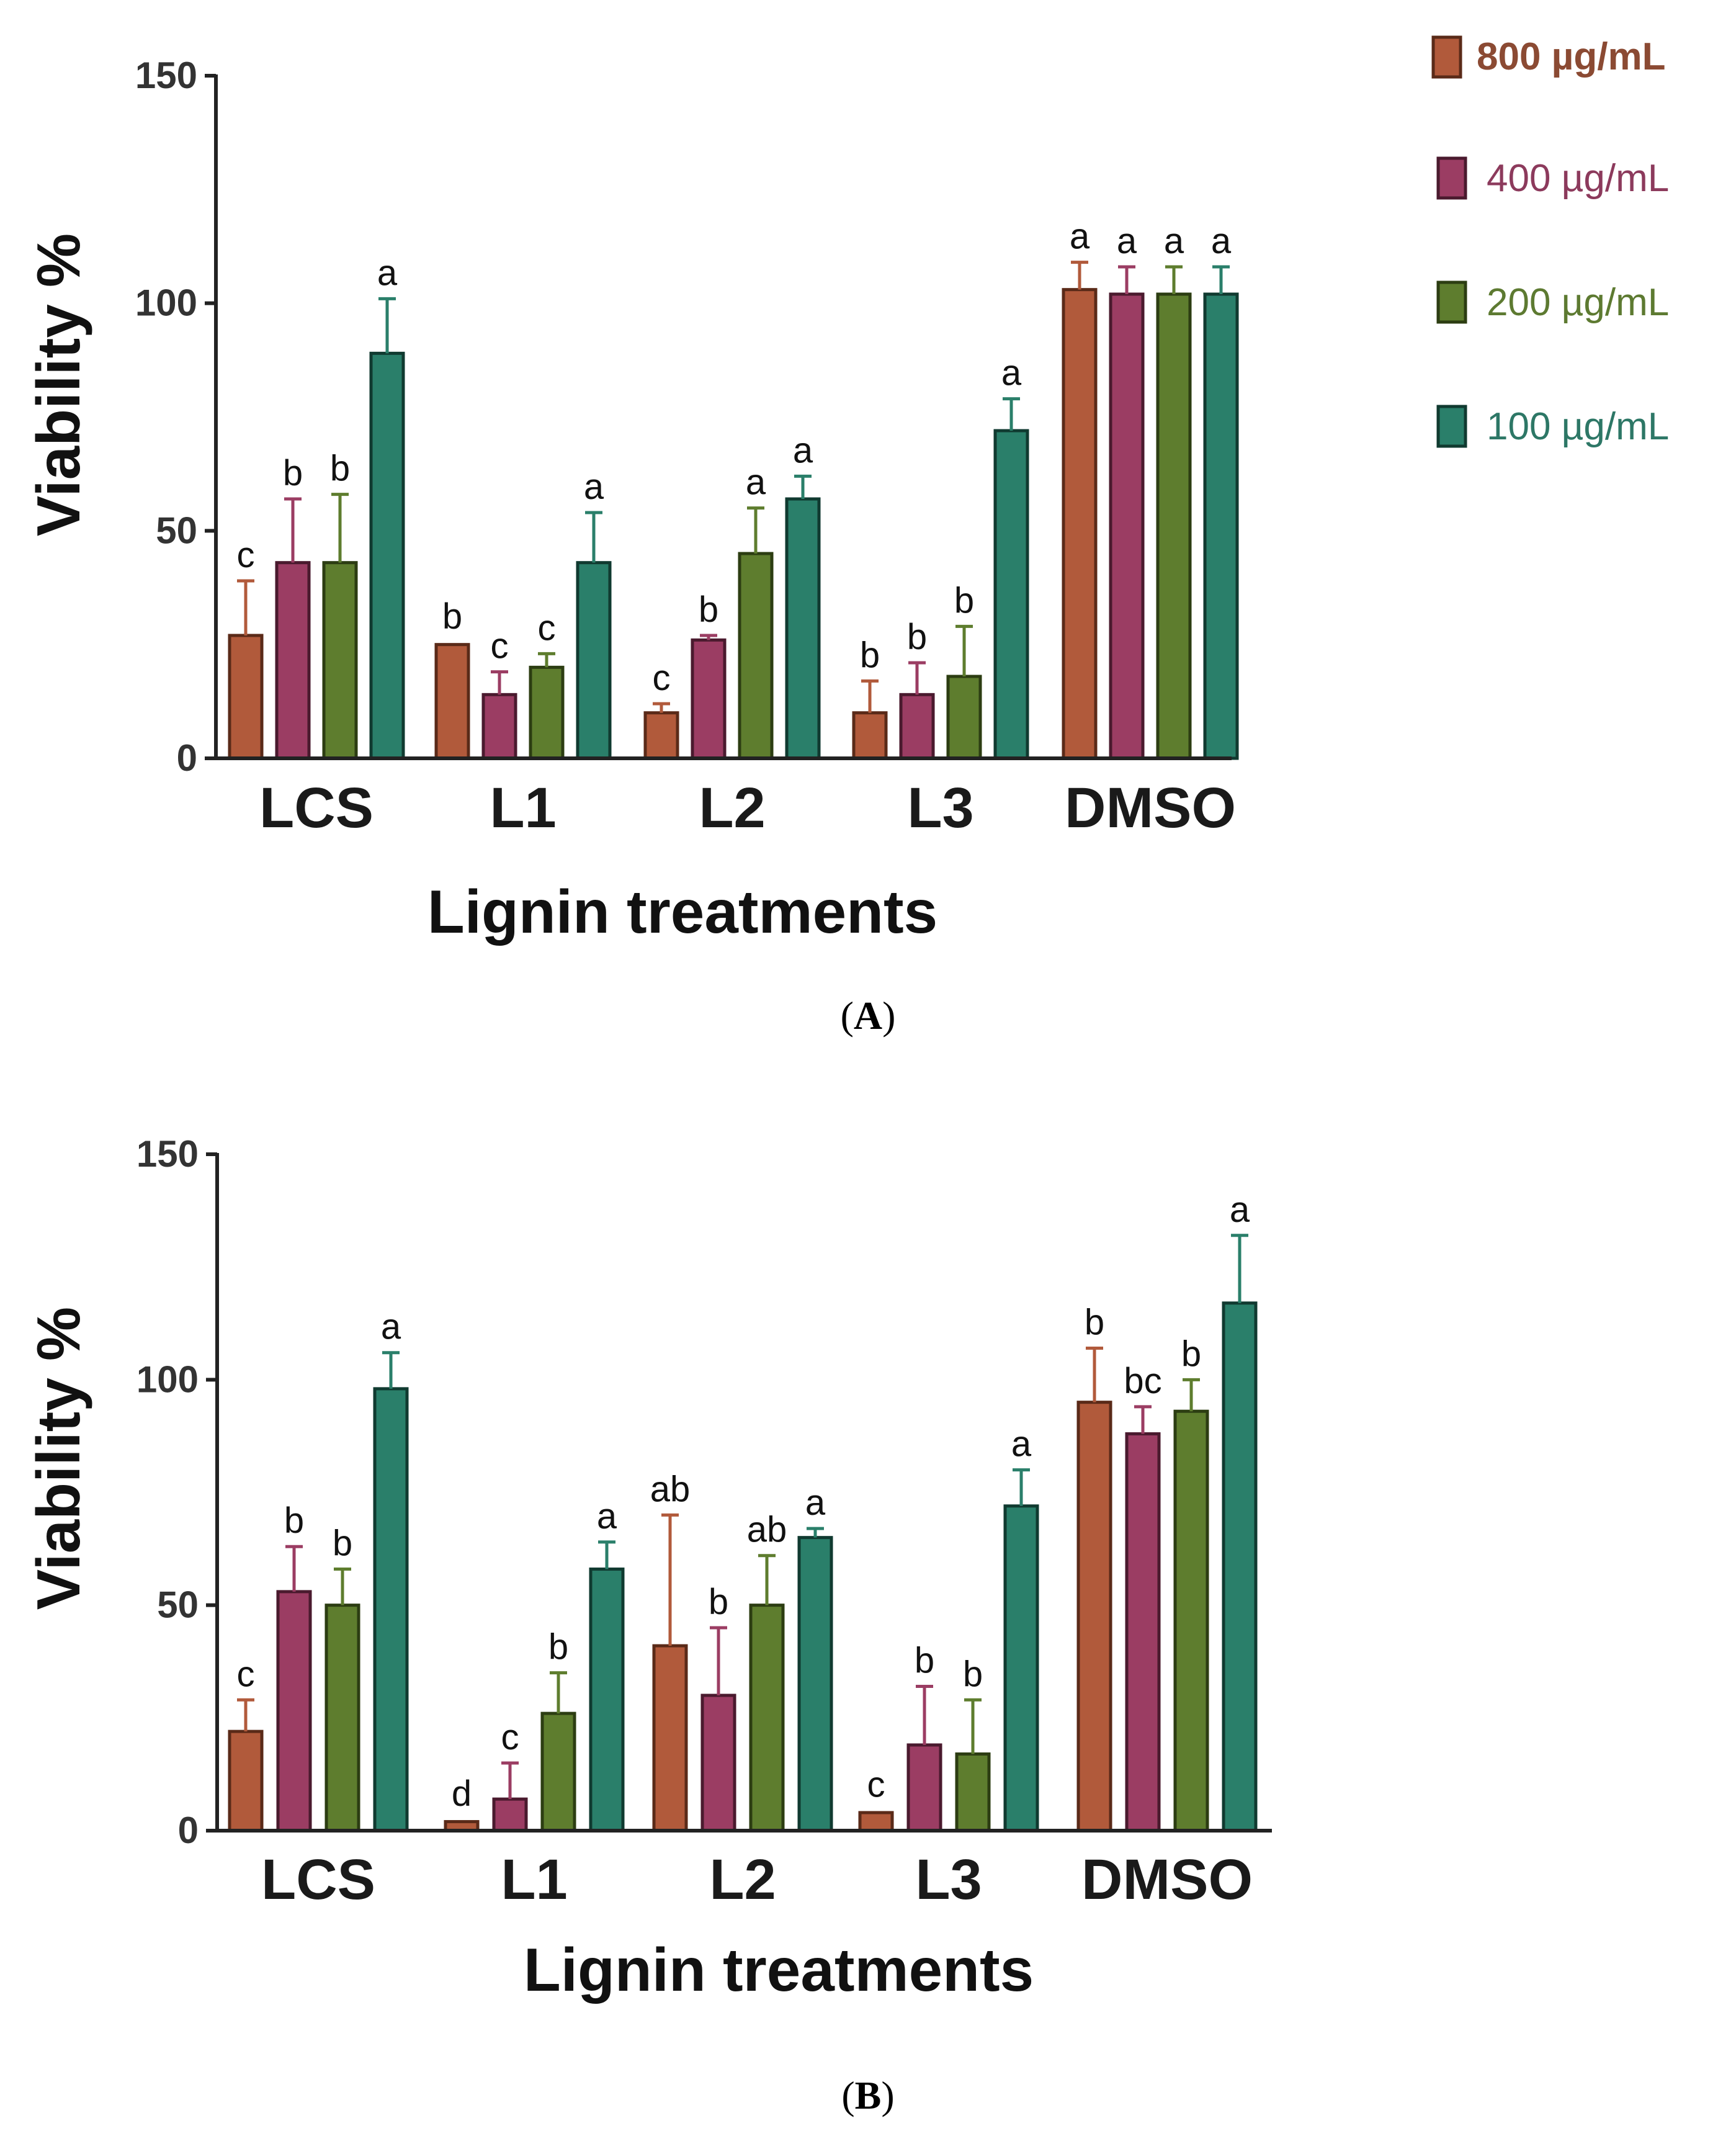  What do you see at coordinates (1578, 302) in the screenshot?
I see `legend-label-200: 200 µg/mL` at bounding box center [1578, 302].